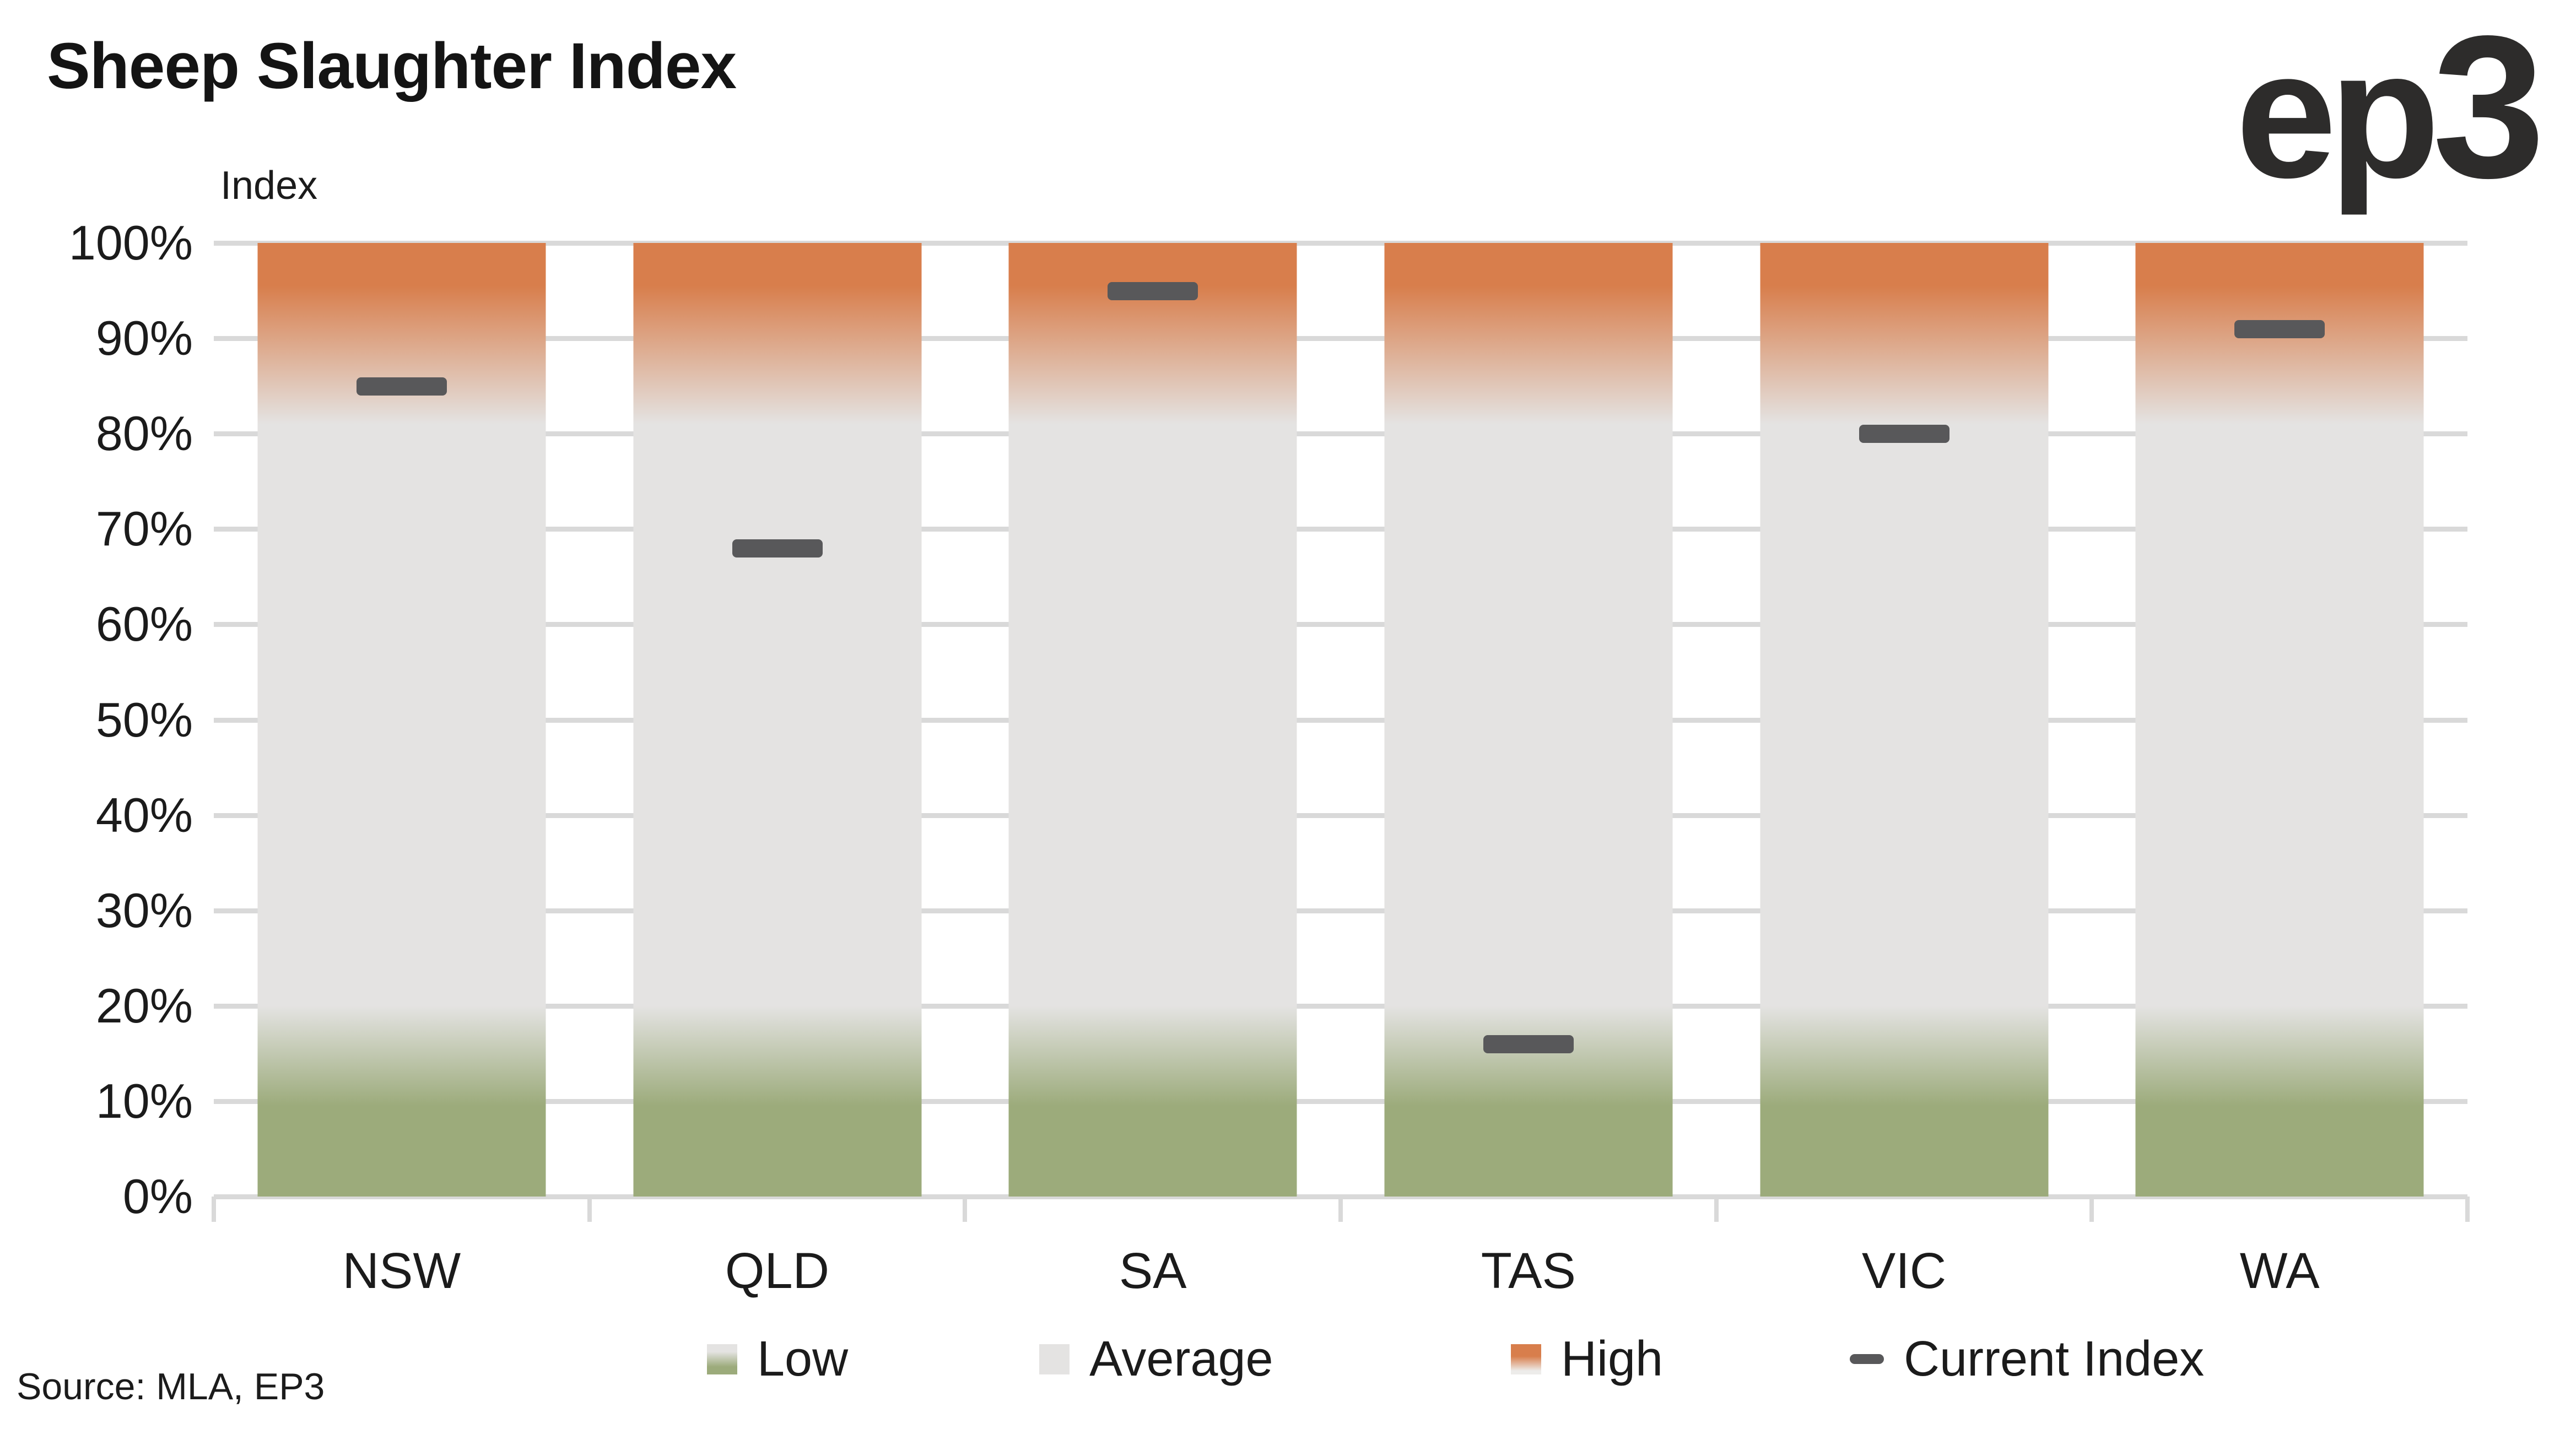  What do you see at coordinates (269, 186) in the screenshot?
I see `y-axis-title: Index` at bounding box center [269, 186].